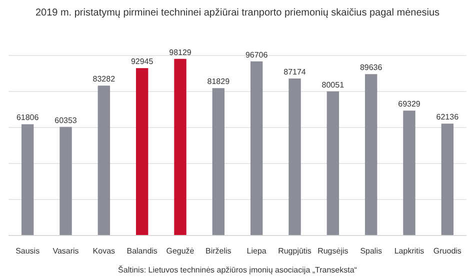  I want to click on data-label: 83282, so click(104, 79).